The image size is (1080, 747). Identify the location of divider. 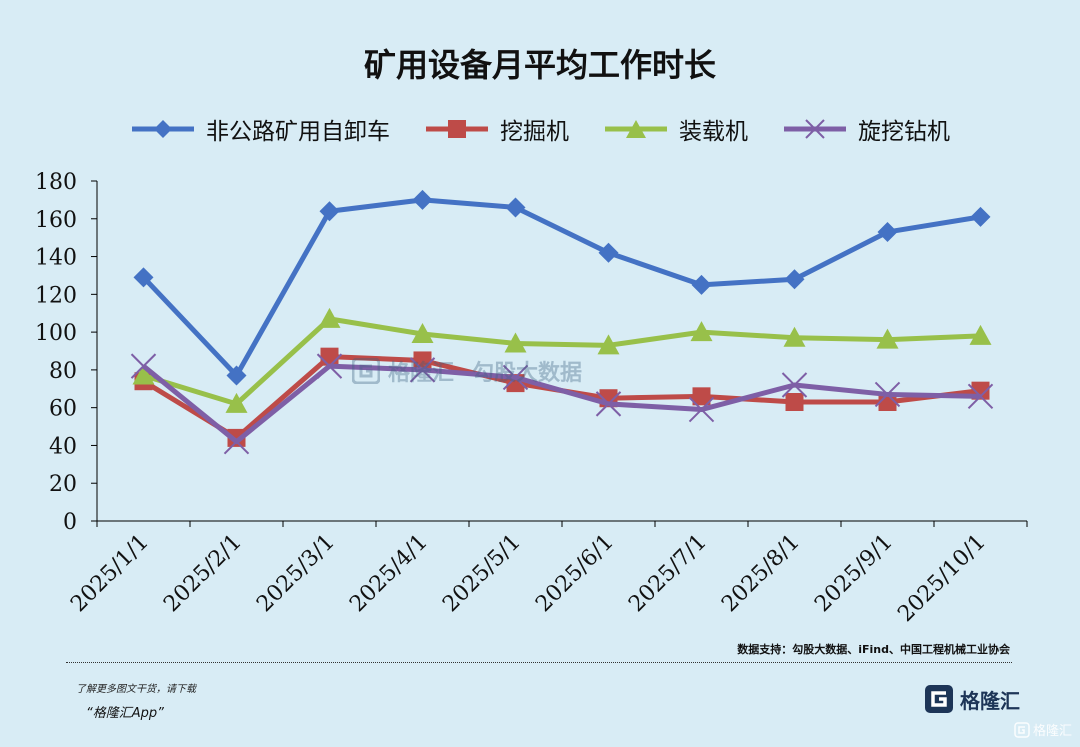
(539, 662).